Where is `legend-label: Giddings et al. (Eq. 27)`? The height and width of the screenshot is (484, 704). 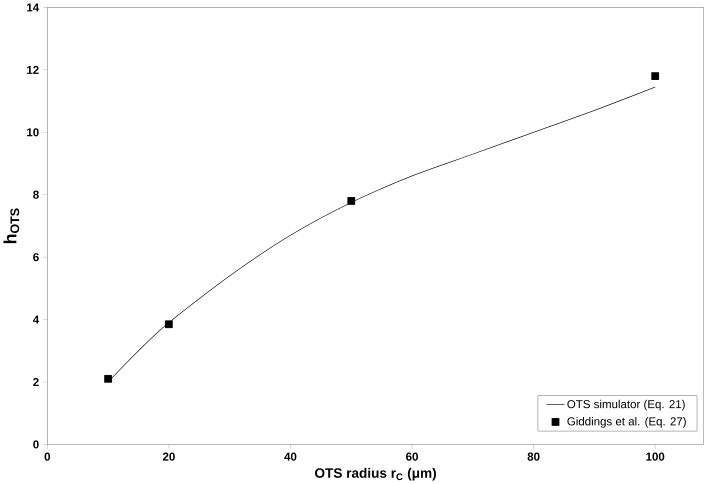
legend-label: Giddings et al. (Eq. 27) is located at coordinates (626, 422).